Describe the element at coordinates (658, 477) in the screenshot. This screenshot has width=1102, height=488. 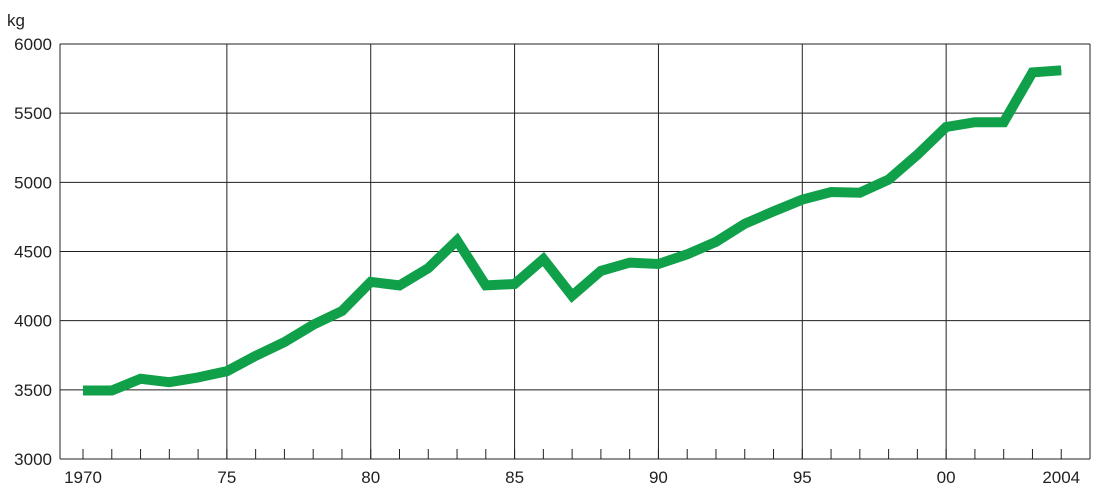
I see `x-tick-label: 90` at that location.